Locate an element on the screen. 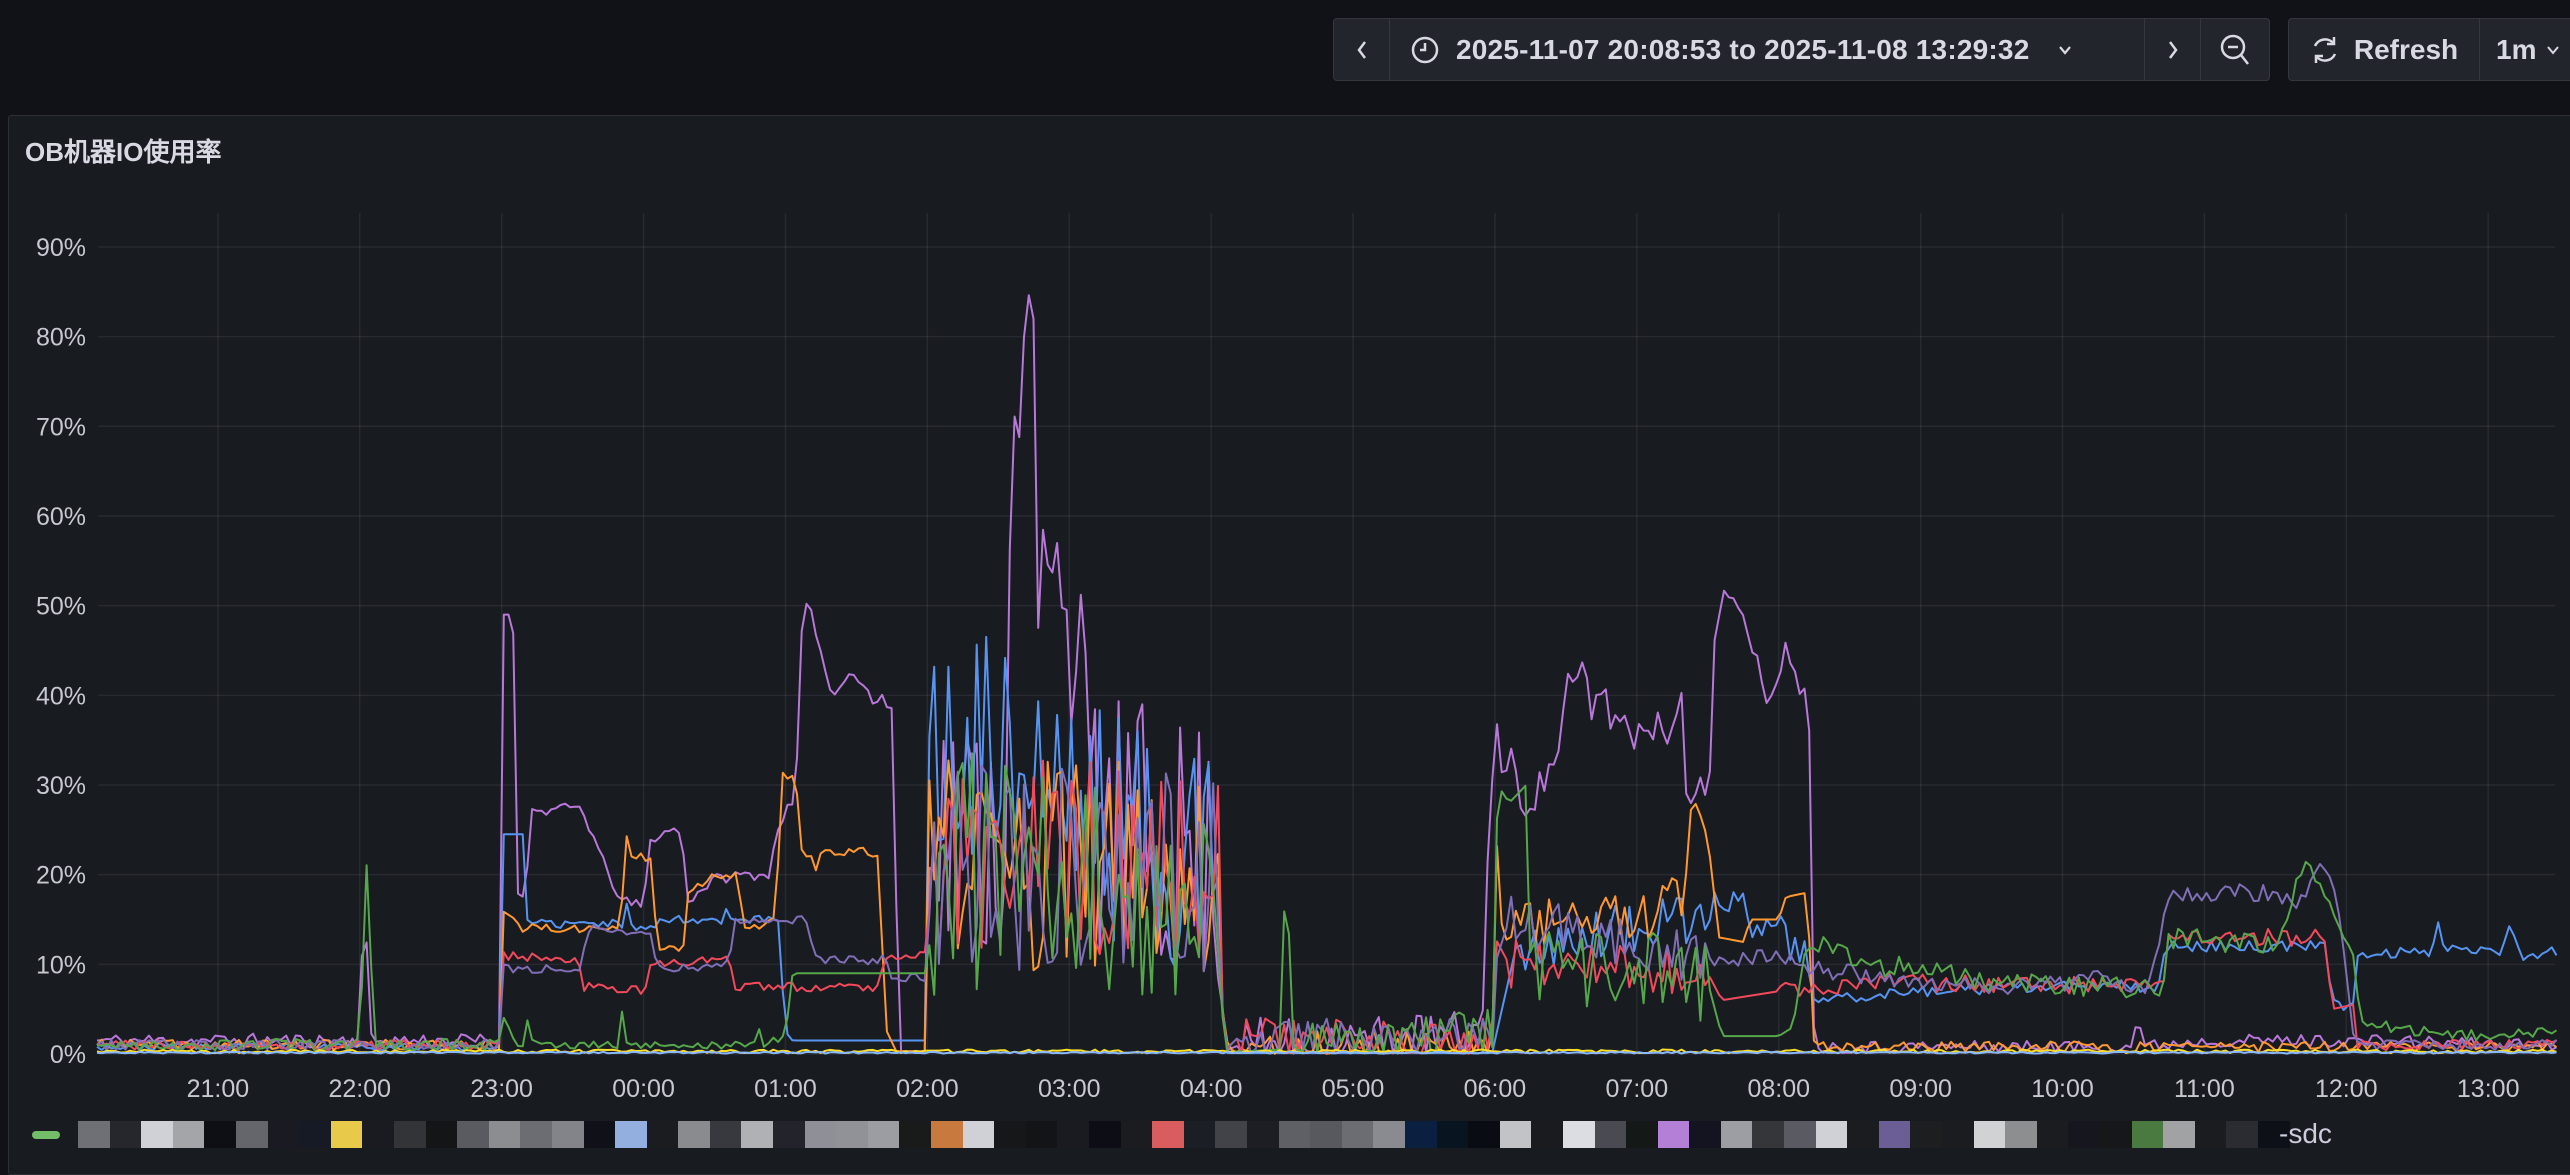 This screenshot has height=1175, width=2570. refresh-interval-picker: 1m is located at coordinates (2524, 49).